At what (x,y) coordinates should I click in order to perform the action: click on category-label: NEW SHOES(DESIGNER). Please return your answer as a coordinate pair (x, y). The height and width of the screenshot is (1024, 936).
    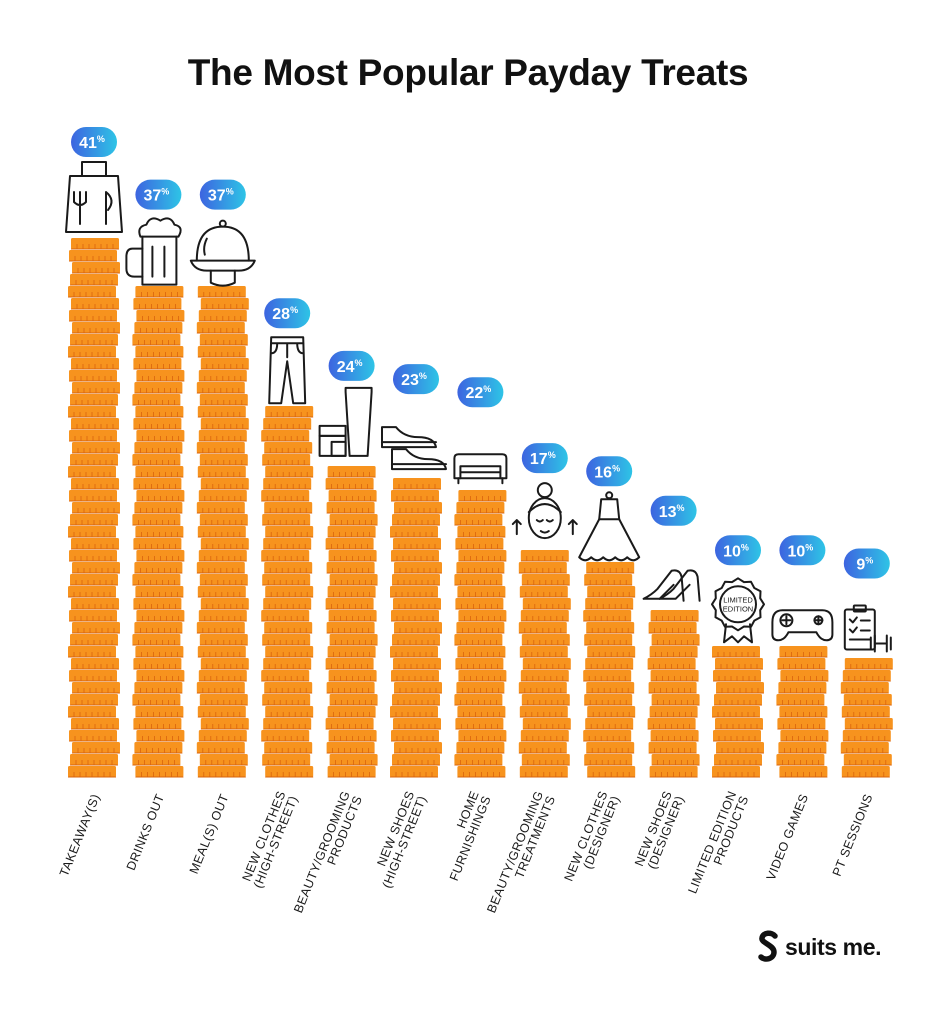
    Looking at the image, I should click on (659, 831).